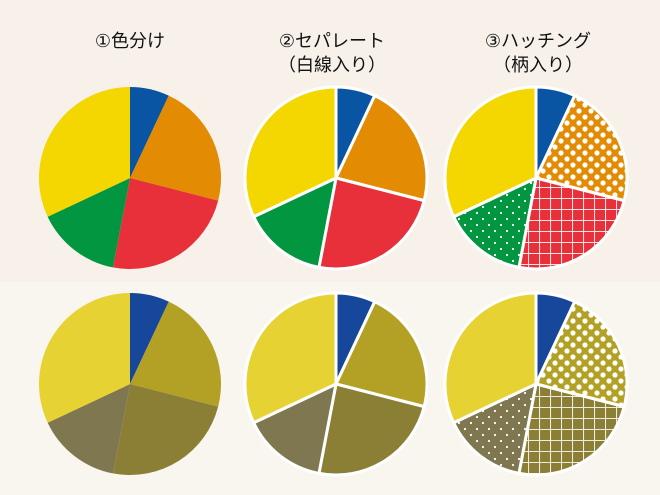 This screenshot has height=495, width=660. Describe the element at coordinates (332, 41) in the screenshot. I see `column-2-title: ②セパレート` at that location.